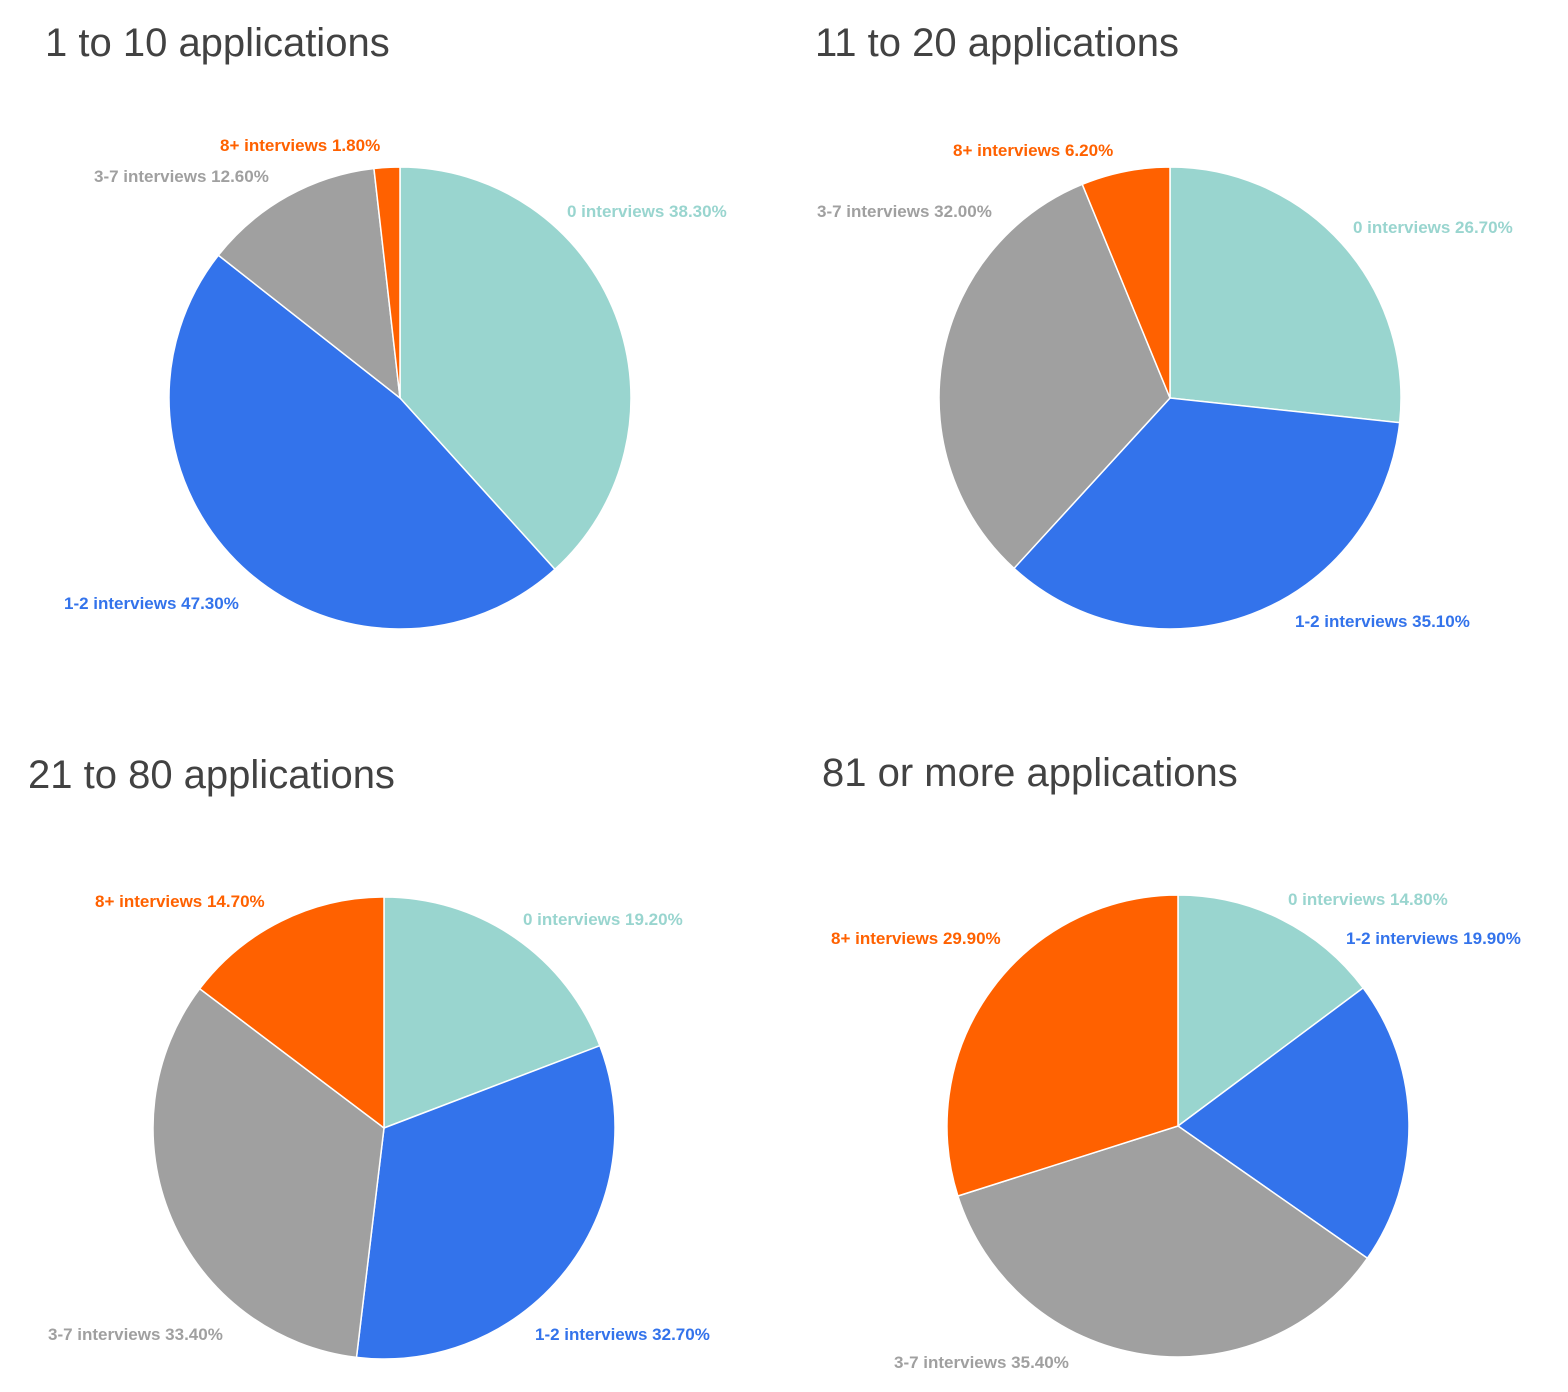 The height and width of the screenshot is (1392, 1568). Describe the element at coordinates (647, 211) in the screenshot. I see `slice-label: 0 interviews 38.30%` at that location.